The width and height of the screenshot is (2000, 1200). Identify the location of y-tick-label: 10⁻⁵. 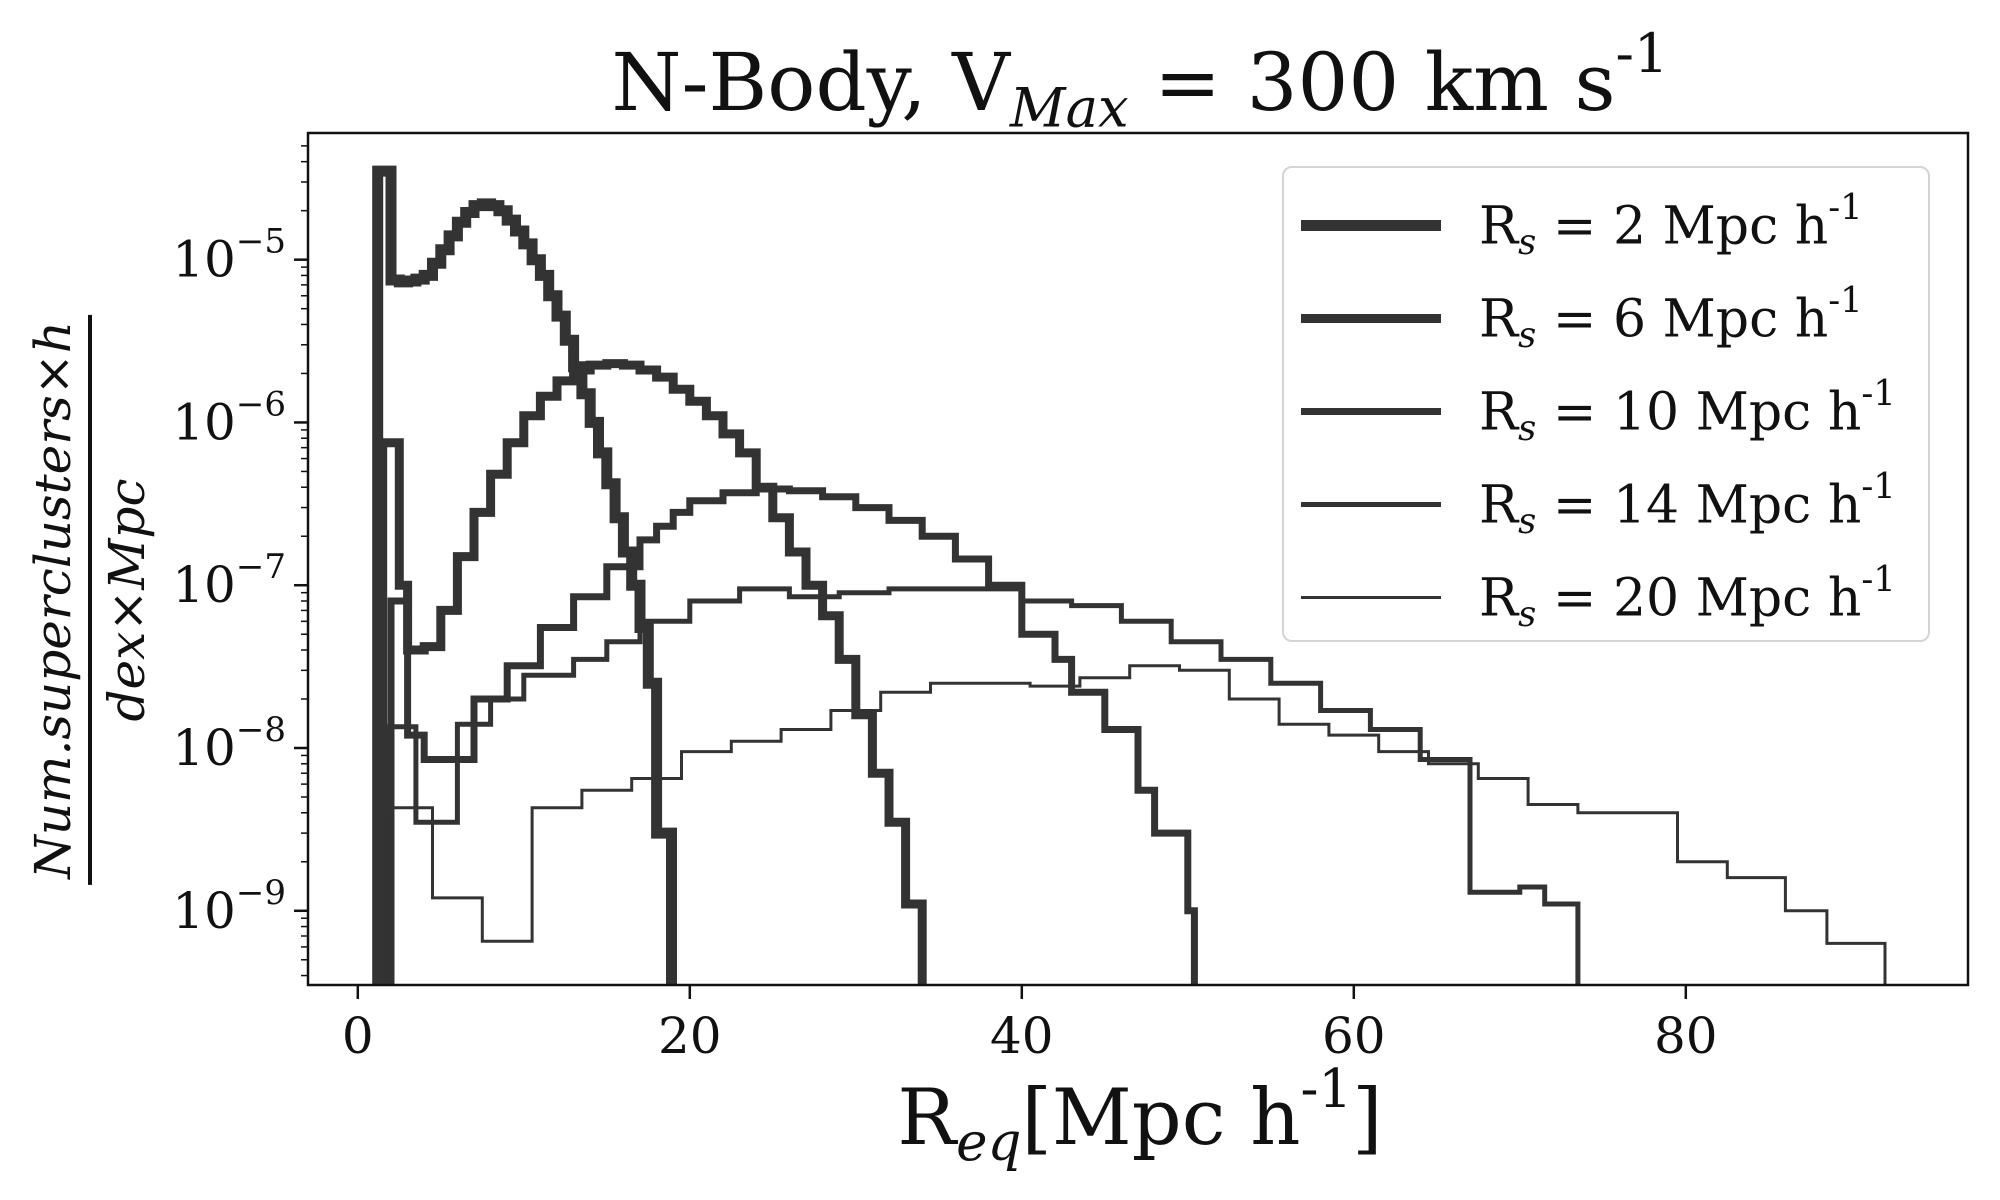
(229, 255).